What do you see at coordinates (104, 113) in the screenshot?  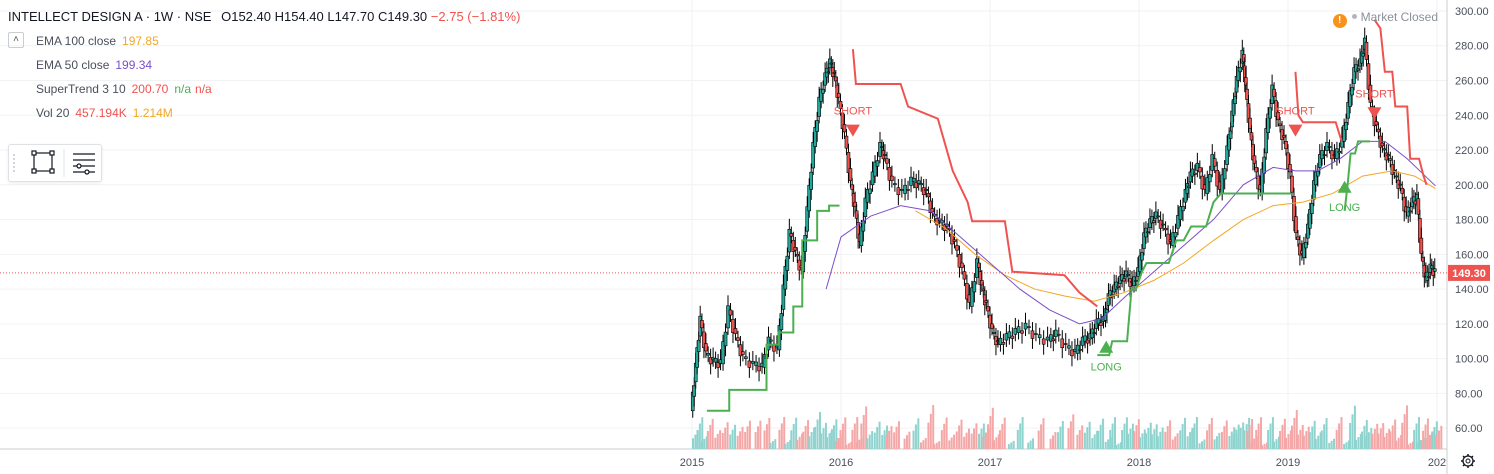 I see `legend-volume: Vol 20 457.194K 1.214M` at bounding box center [104, 113].